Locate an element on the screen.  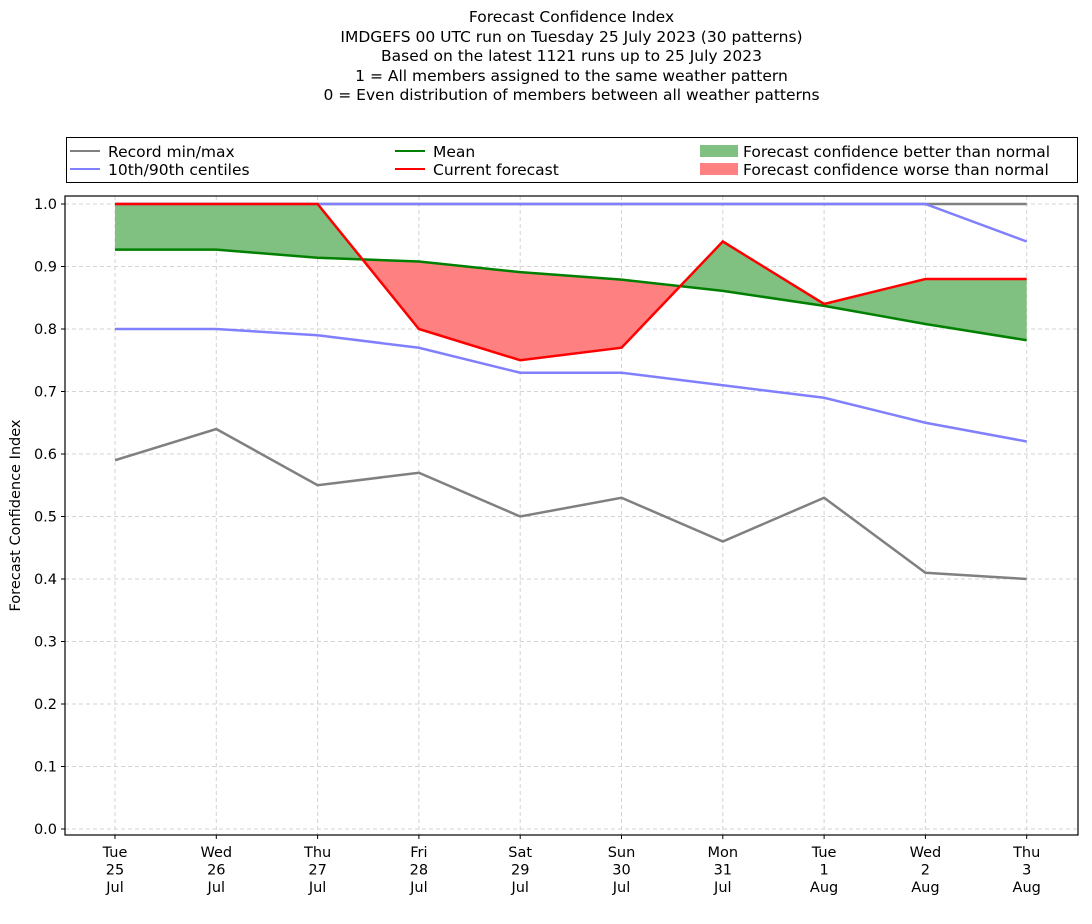
x-tick-label: 30 is located at coordinates (621, 871).